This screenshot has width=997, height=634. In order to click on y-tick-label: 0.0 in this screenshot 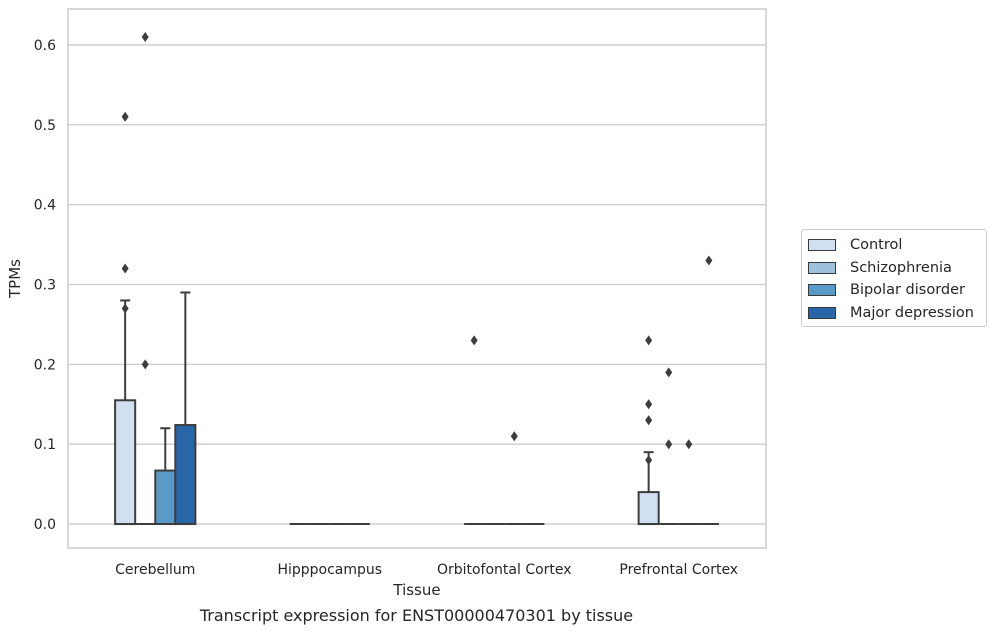, I will do `click(45, 525)`.